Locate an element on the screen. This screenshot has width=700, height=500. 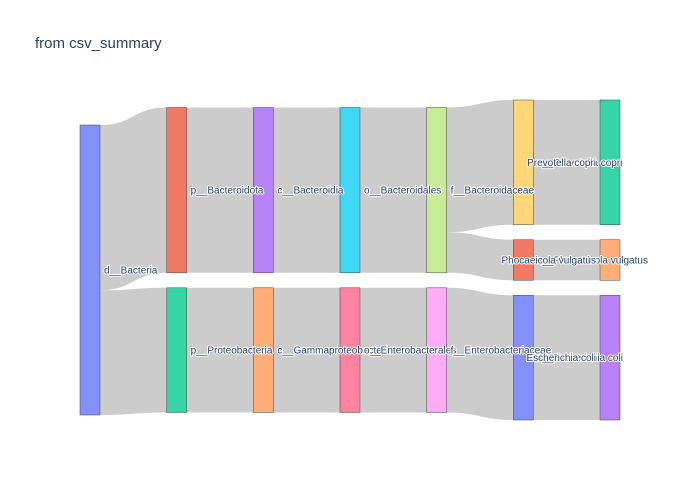
sankey-node-label: d__Bacteria is located at coordinates (131, 271).